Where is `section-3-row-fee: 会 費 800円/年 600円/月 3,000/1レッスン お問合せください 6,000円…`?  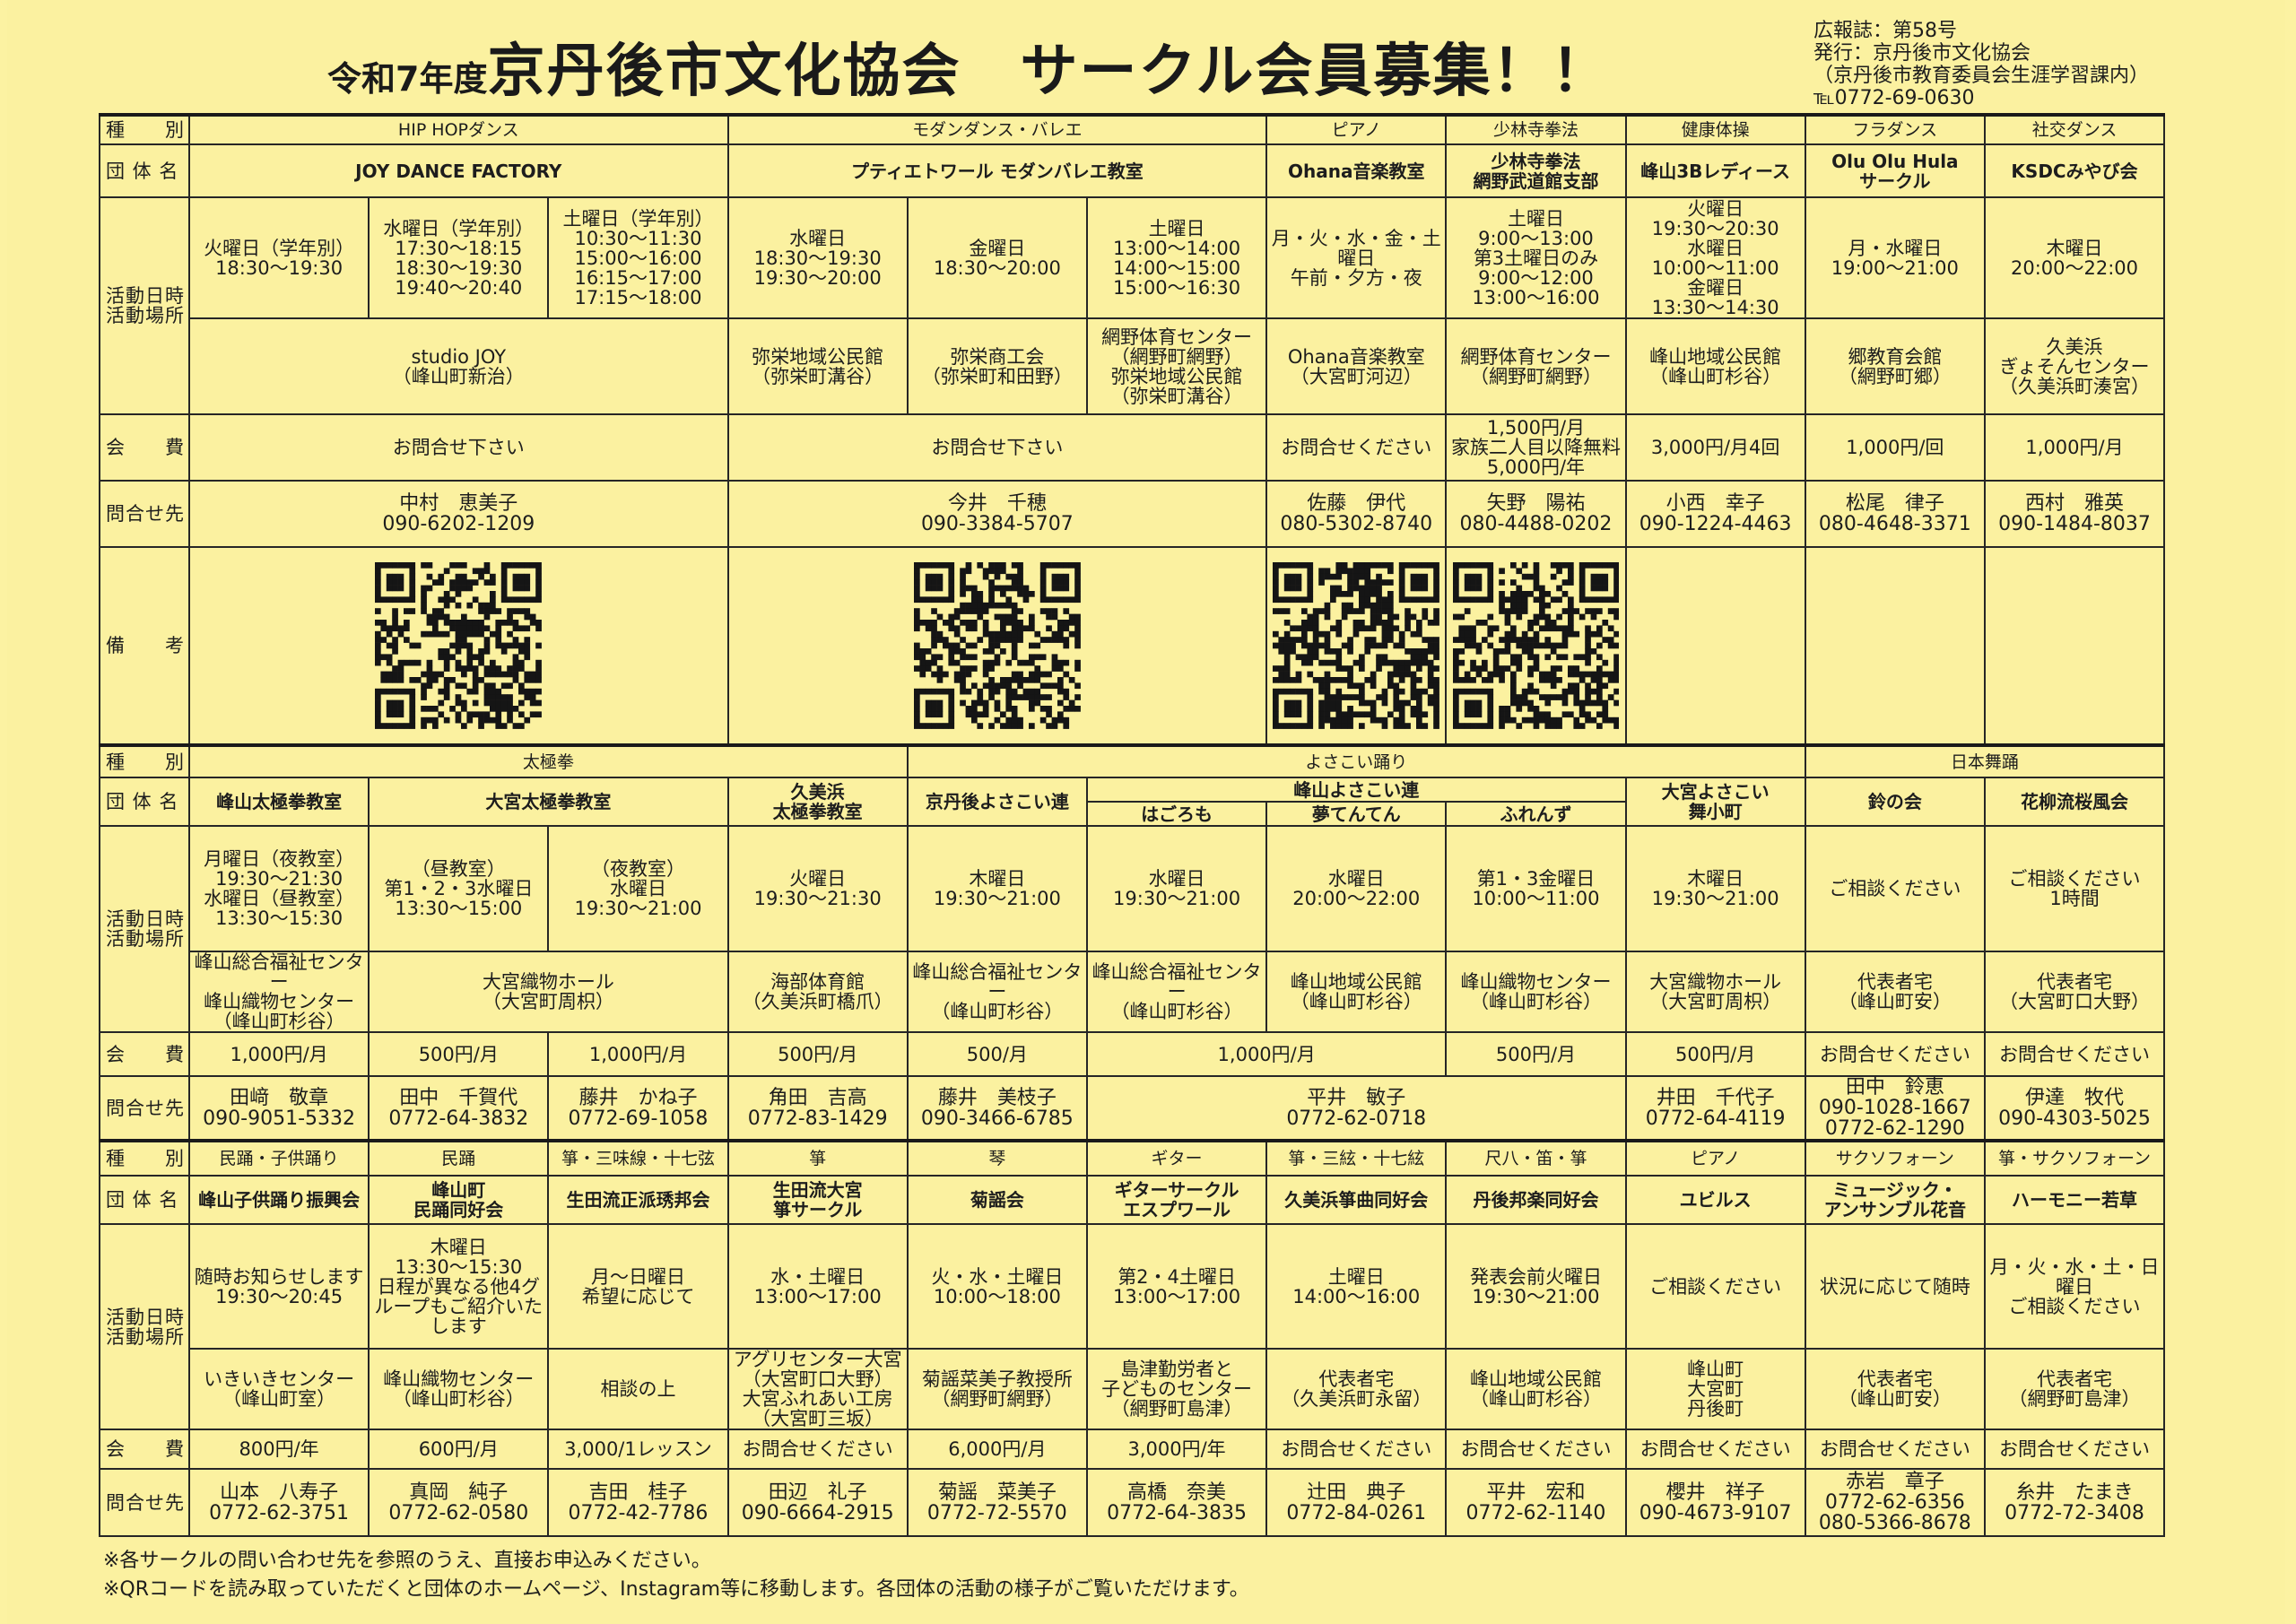
section-3-row-fee: 会 費 800円/年 600円/月 3,000/1レッスン お問合せください 6,000円… is located at coordinates (1132, 1449).